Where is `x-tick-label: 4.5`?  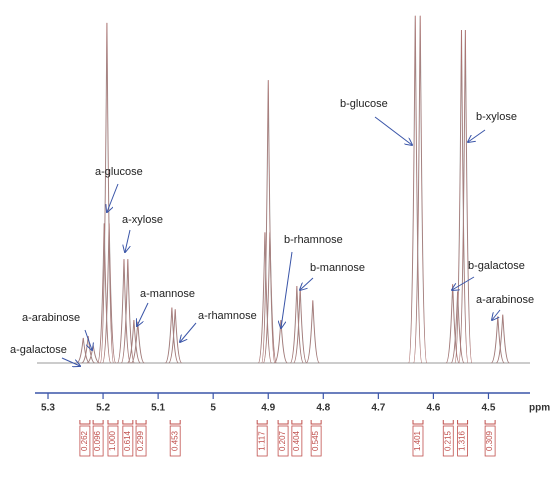 x-tick-label: 4.5 is located at coordinates (489, 408).